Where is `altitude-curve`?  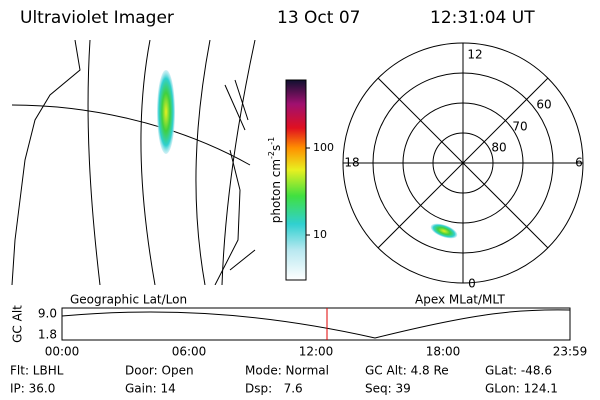 altitude-curve is located at coordinates (316, 324).